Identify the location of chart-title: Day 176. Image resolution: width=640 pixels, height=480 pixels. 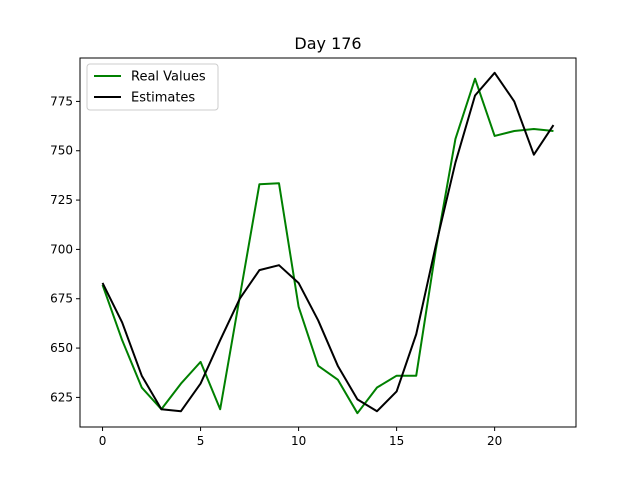
(327, 43).